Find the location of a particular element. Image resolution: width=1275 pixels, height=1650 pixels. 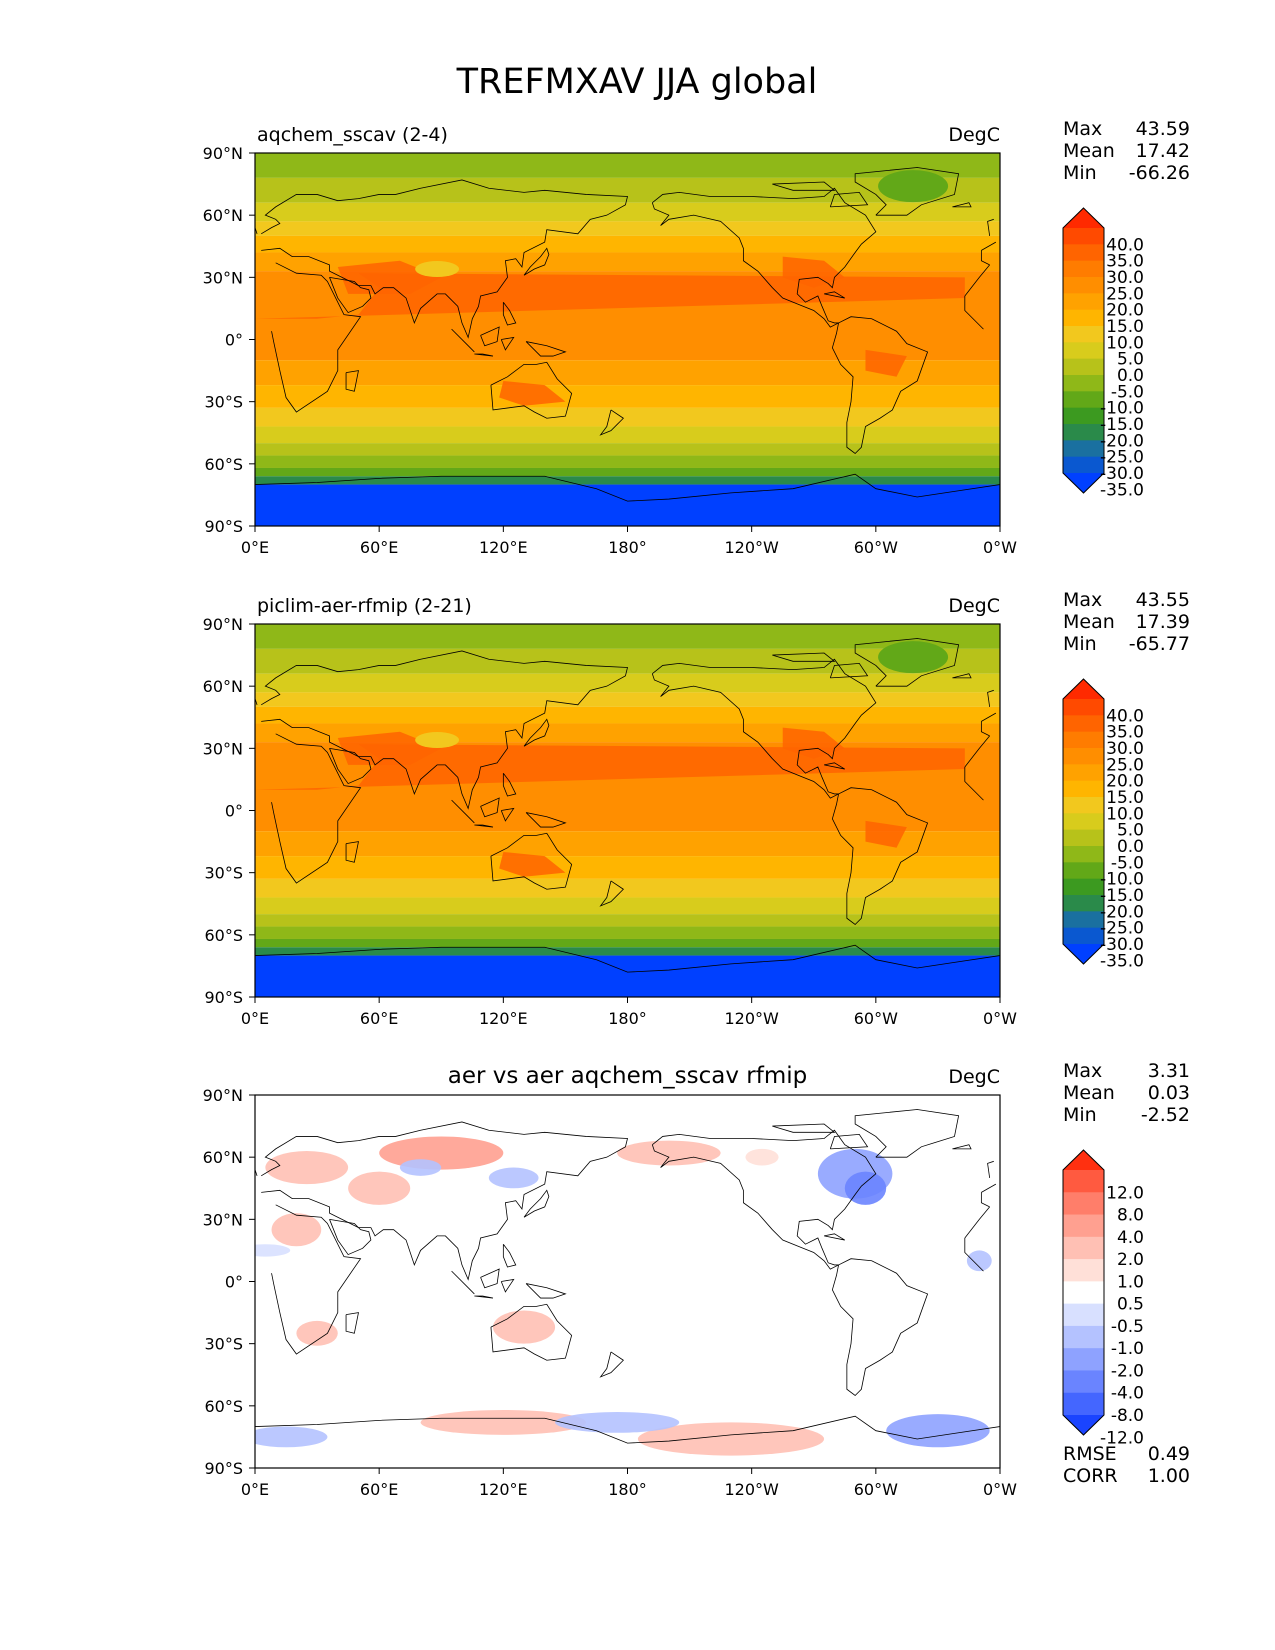

y-tick-label: 0° is located at coordinates (234, 1282).